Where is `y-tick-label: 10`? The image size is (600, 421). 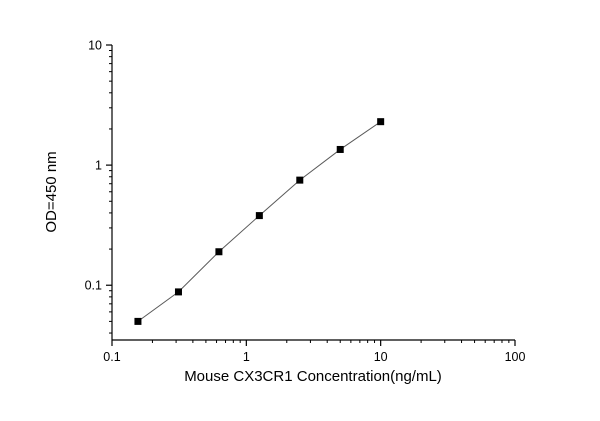
y-tick-label: 10 is located at coordinates (95, 46).